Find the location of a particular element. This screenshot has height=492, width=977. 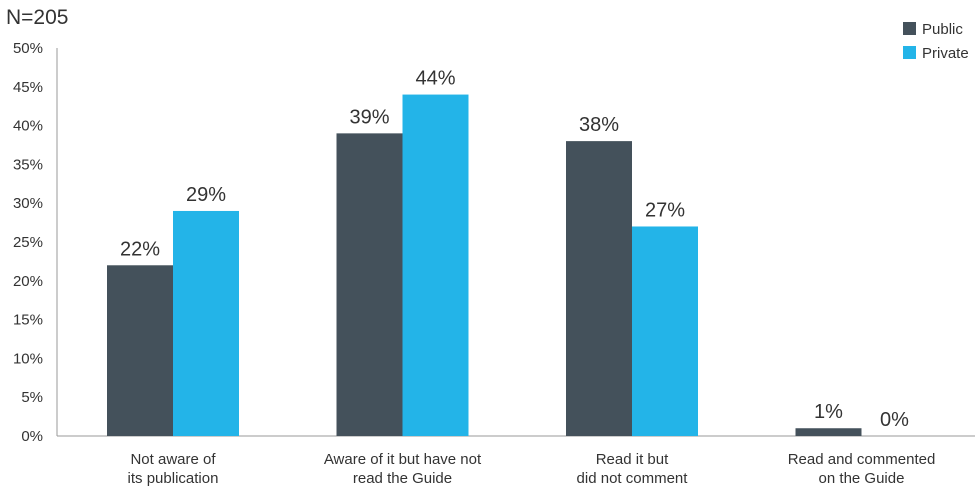

legend-label-public: Public is located at coordinates (942, 29).